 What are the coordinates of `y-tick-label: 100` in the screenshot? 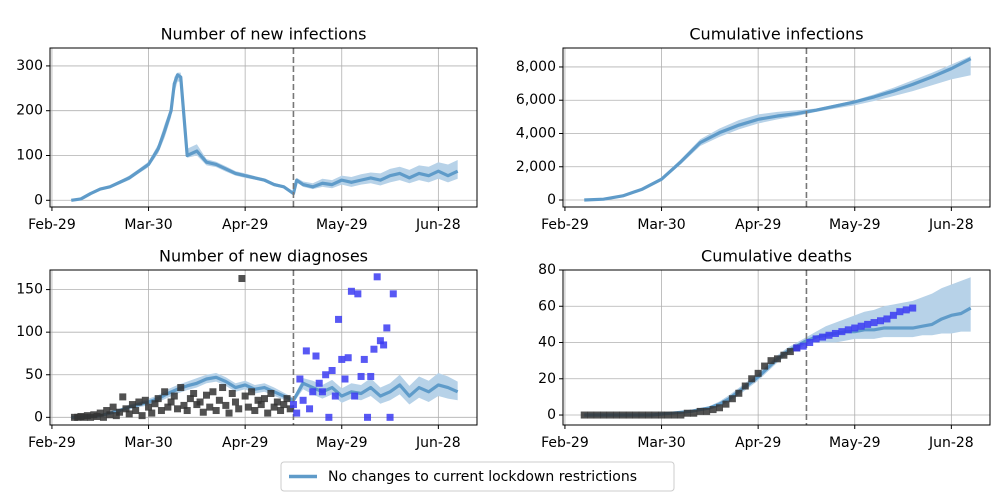 It's located at (29, 155).